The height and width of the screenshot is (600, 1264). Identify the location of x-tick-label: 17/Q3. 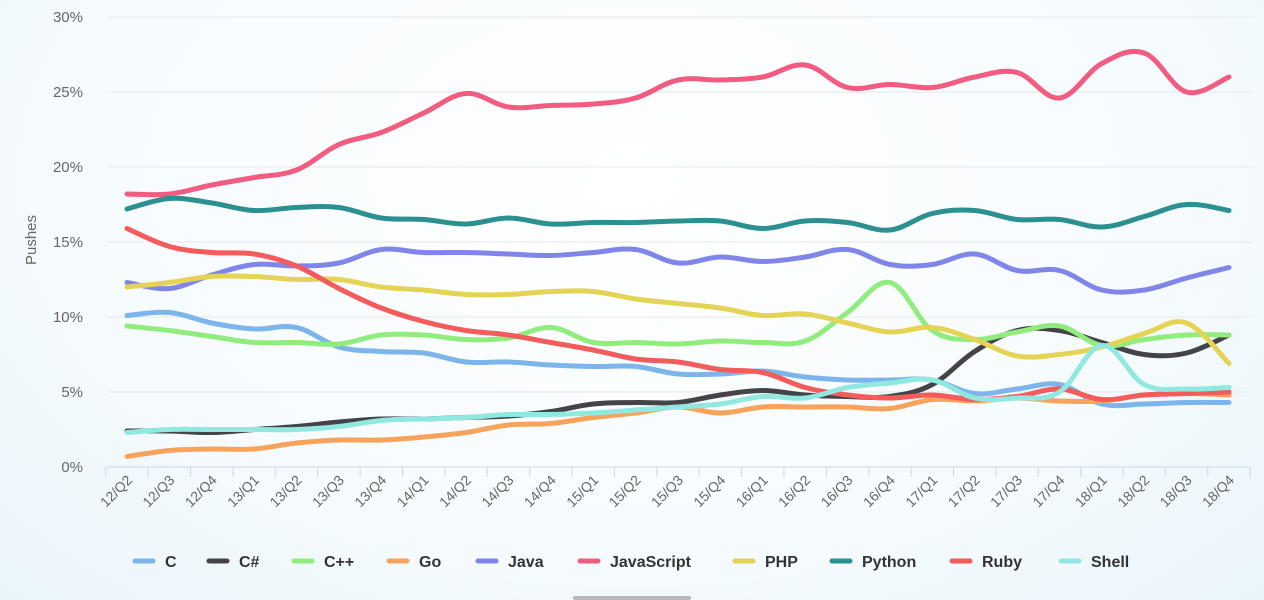
(1006, 491).